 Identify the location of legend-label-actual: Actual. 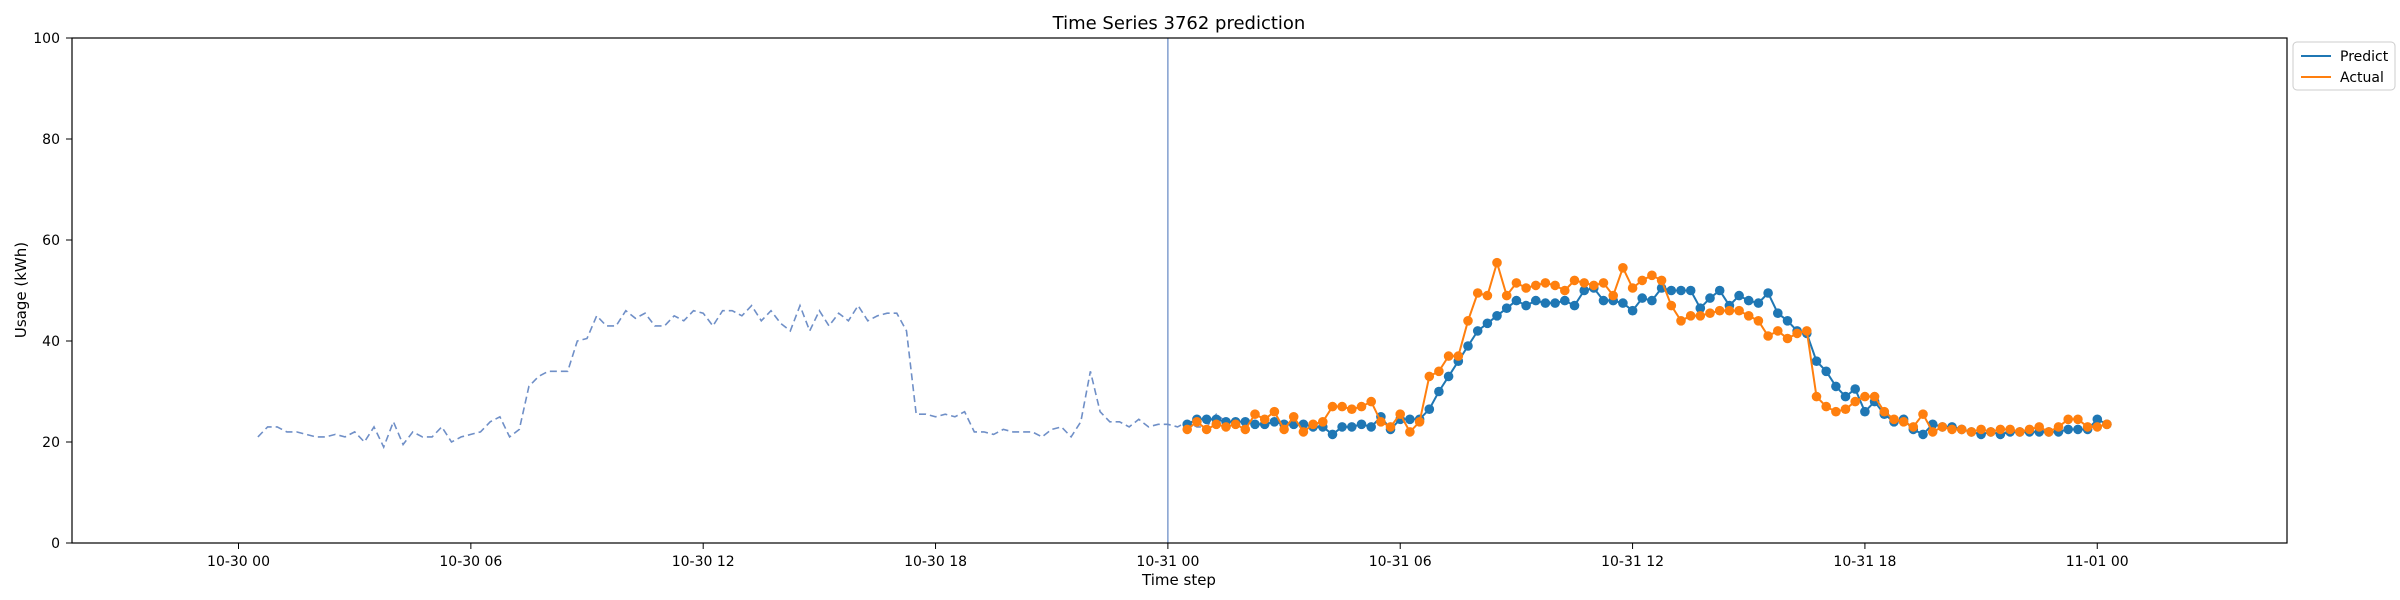
(2362, 78).